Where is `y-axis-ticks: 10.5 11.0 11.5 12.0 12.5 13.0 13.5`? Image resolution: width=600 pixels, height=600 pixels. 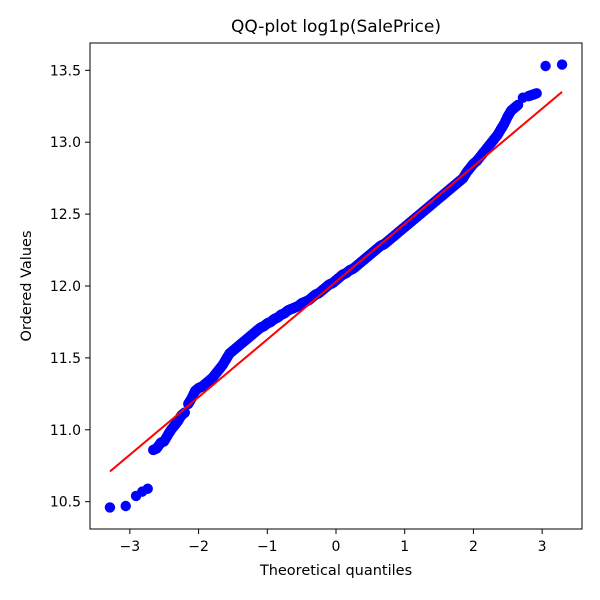 y-axis-ticks: 10.5 11.0 11.5 12.0 12.5 13.0 13.5 is located at coordinates (70, 287).